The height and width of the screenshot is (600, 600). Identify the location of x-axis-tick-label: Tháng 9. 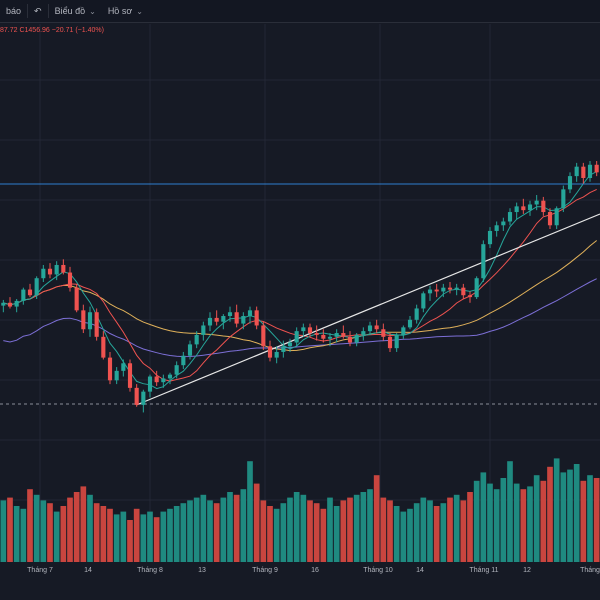
(265, 570).